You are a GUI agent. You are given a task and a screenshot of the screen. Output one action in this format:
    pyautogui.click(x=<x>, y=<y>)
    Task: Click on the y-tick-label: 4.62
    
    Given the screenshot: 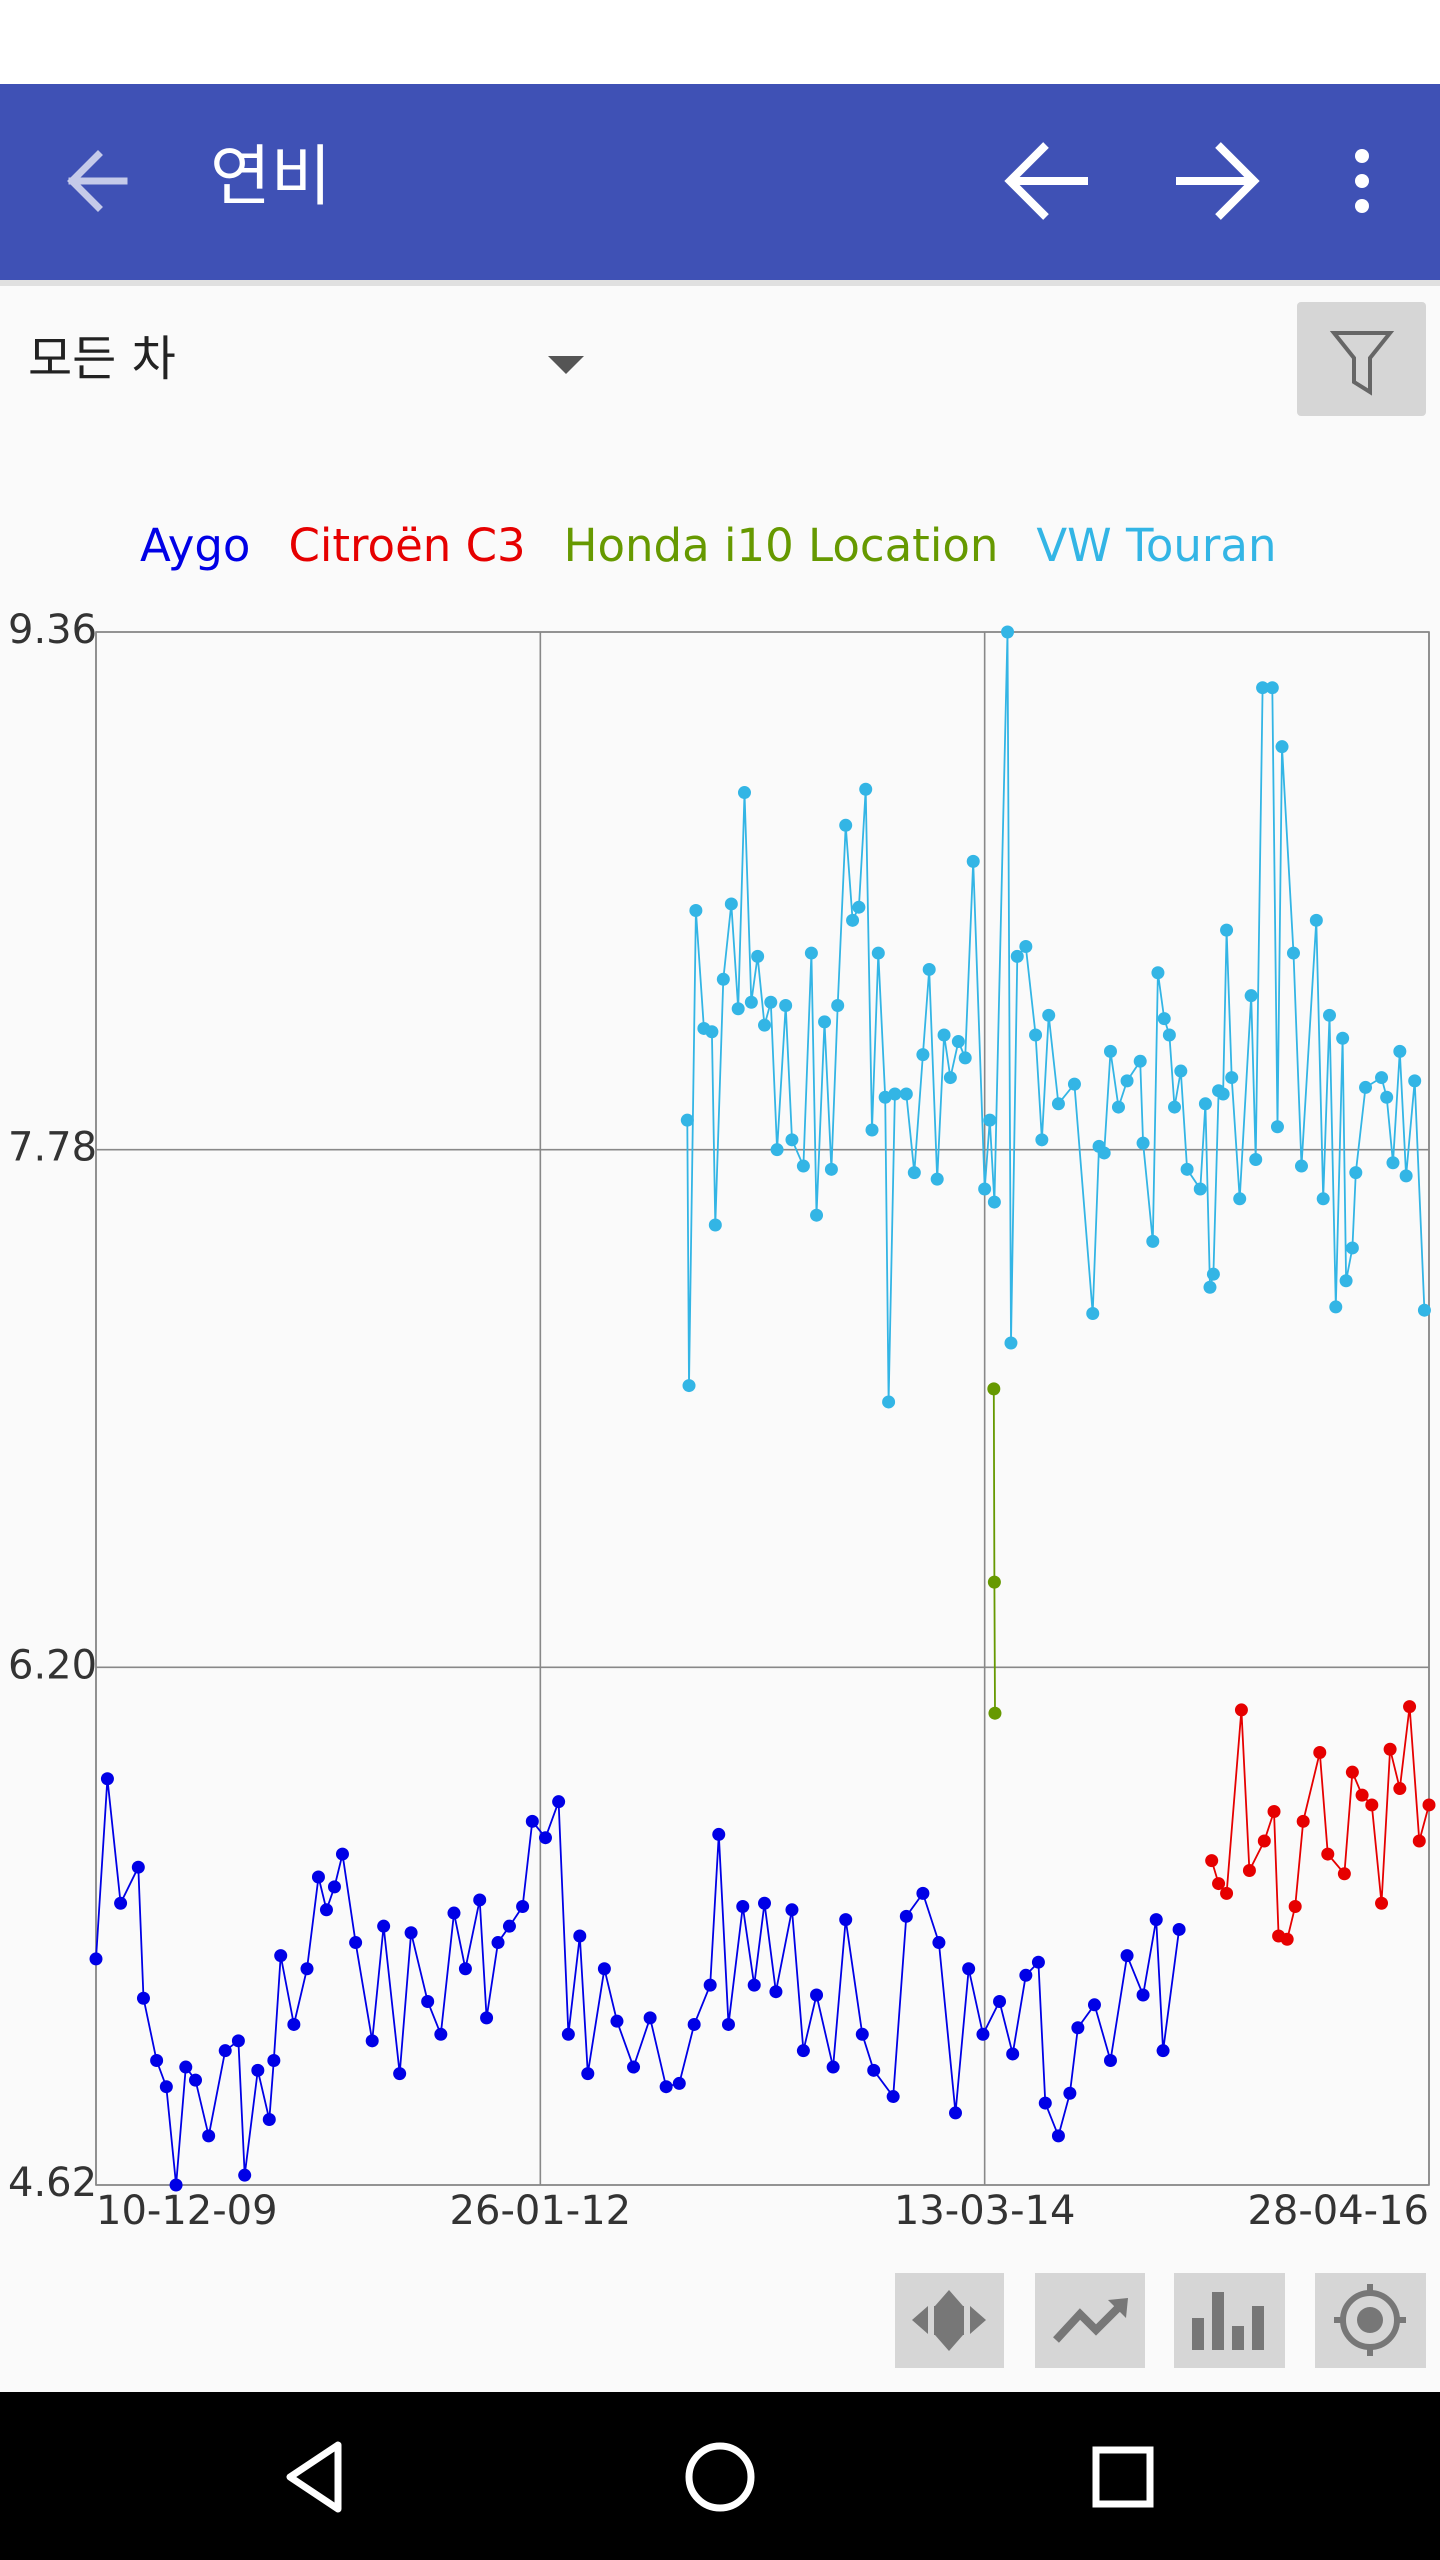 What is the action you would take?
    pyautogui.click(x=52, y=2183)
    